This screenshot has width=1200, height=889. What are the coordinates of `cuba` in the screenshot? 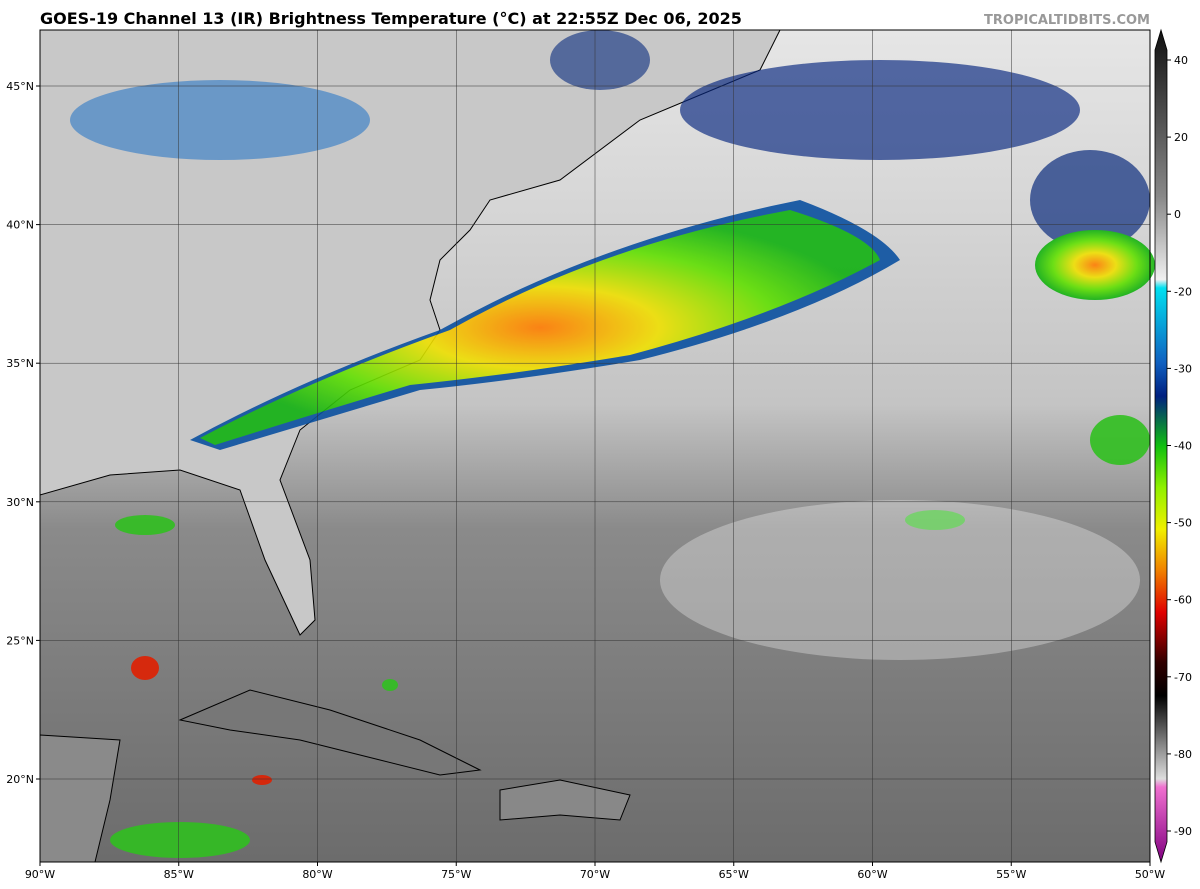 It's located at (330, 732).